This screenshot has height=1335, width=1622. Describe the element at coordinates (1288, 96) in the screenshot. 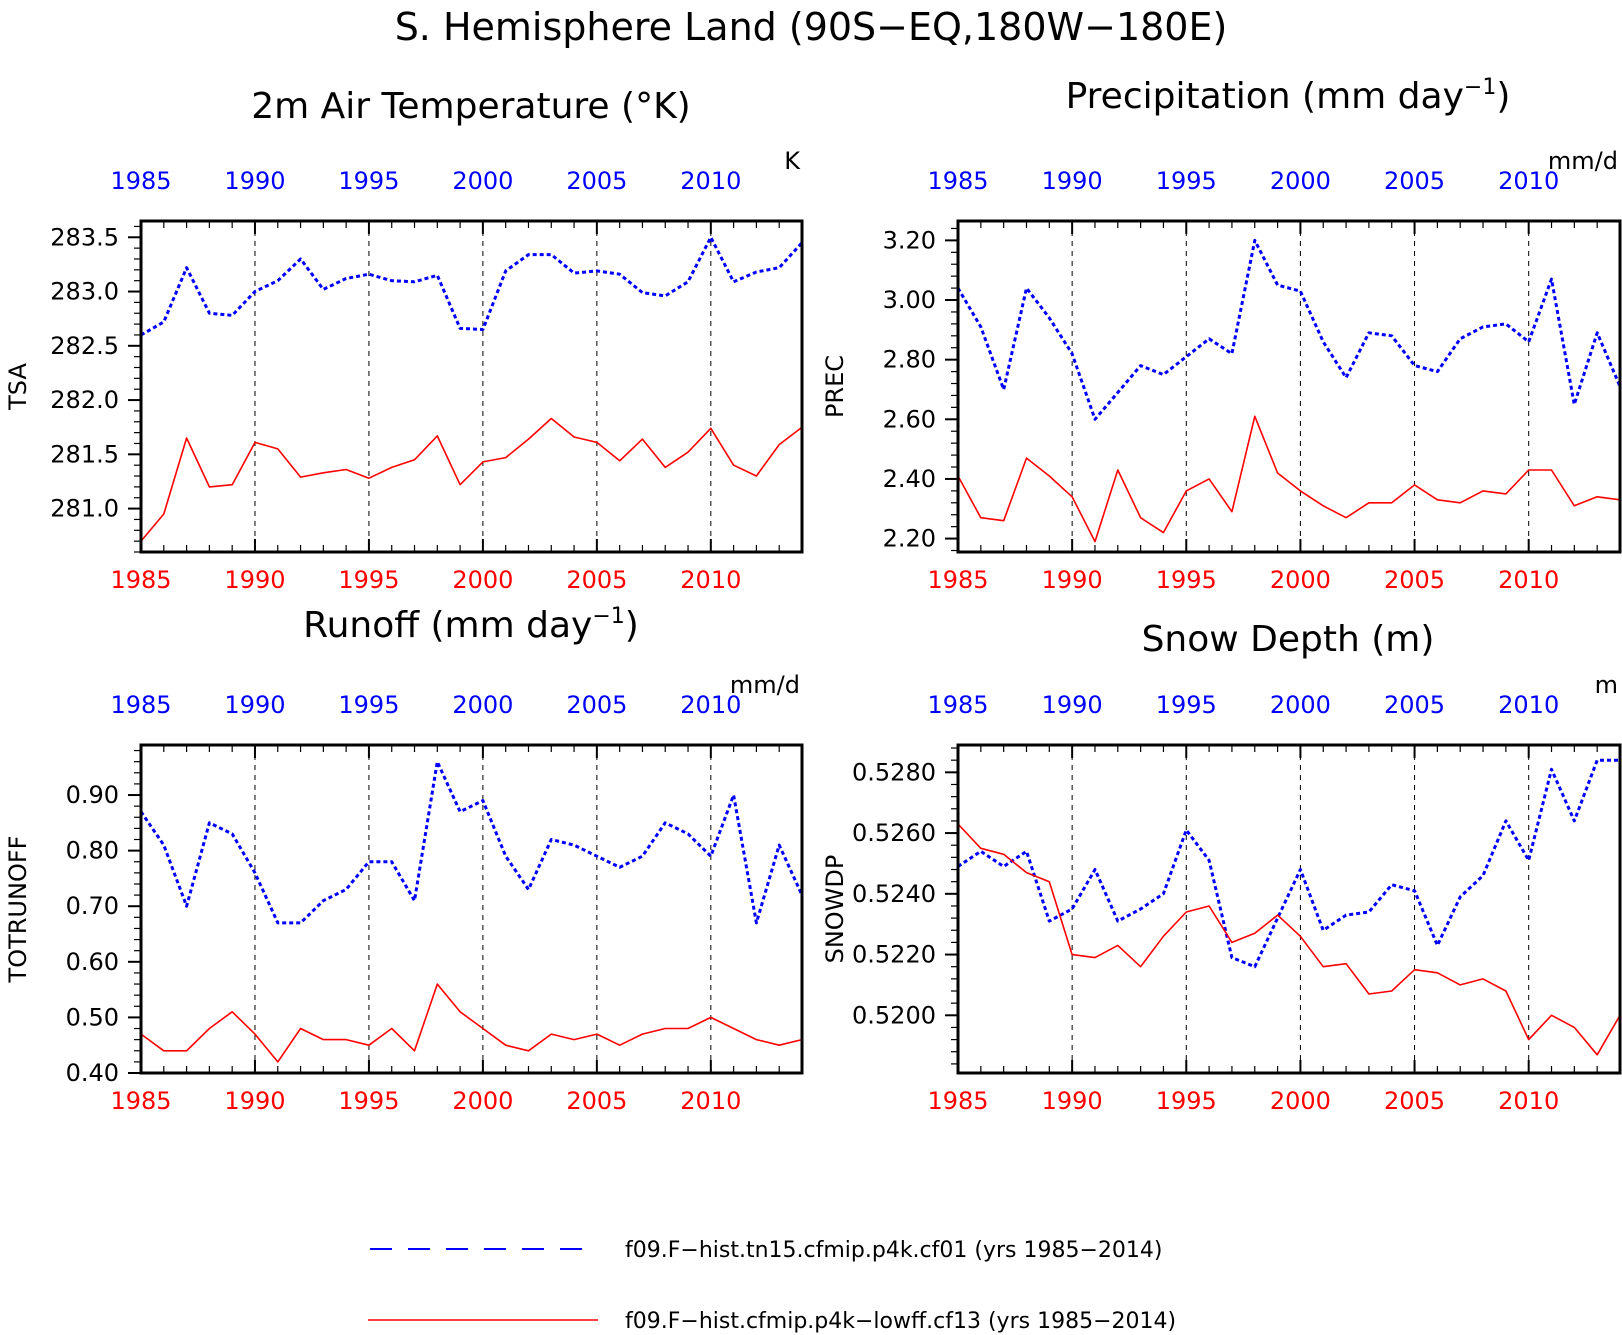

I see `panel-title: Precipitation (mm day−1)` at that location.